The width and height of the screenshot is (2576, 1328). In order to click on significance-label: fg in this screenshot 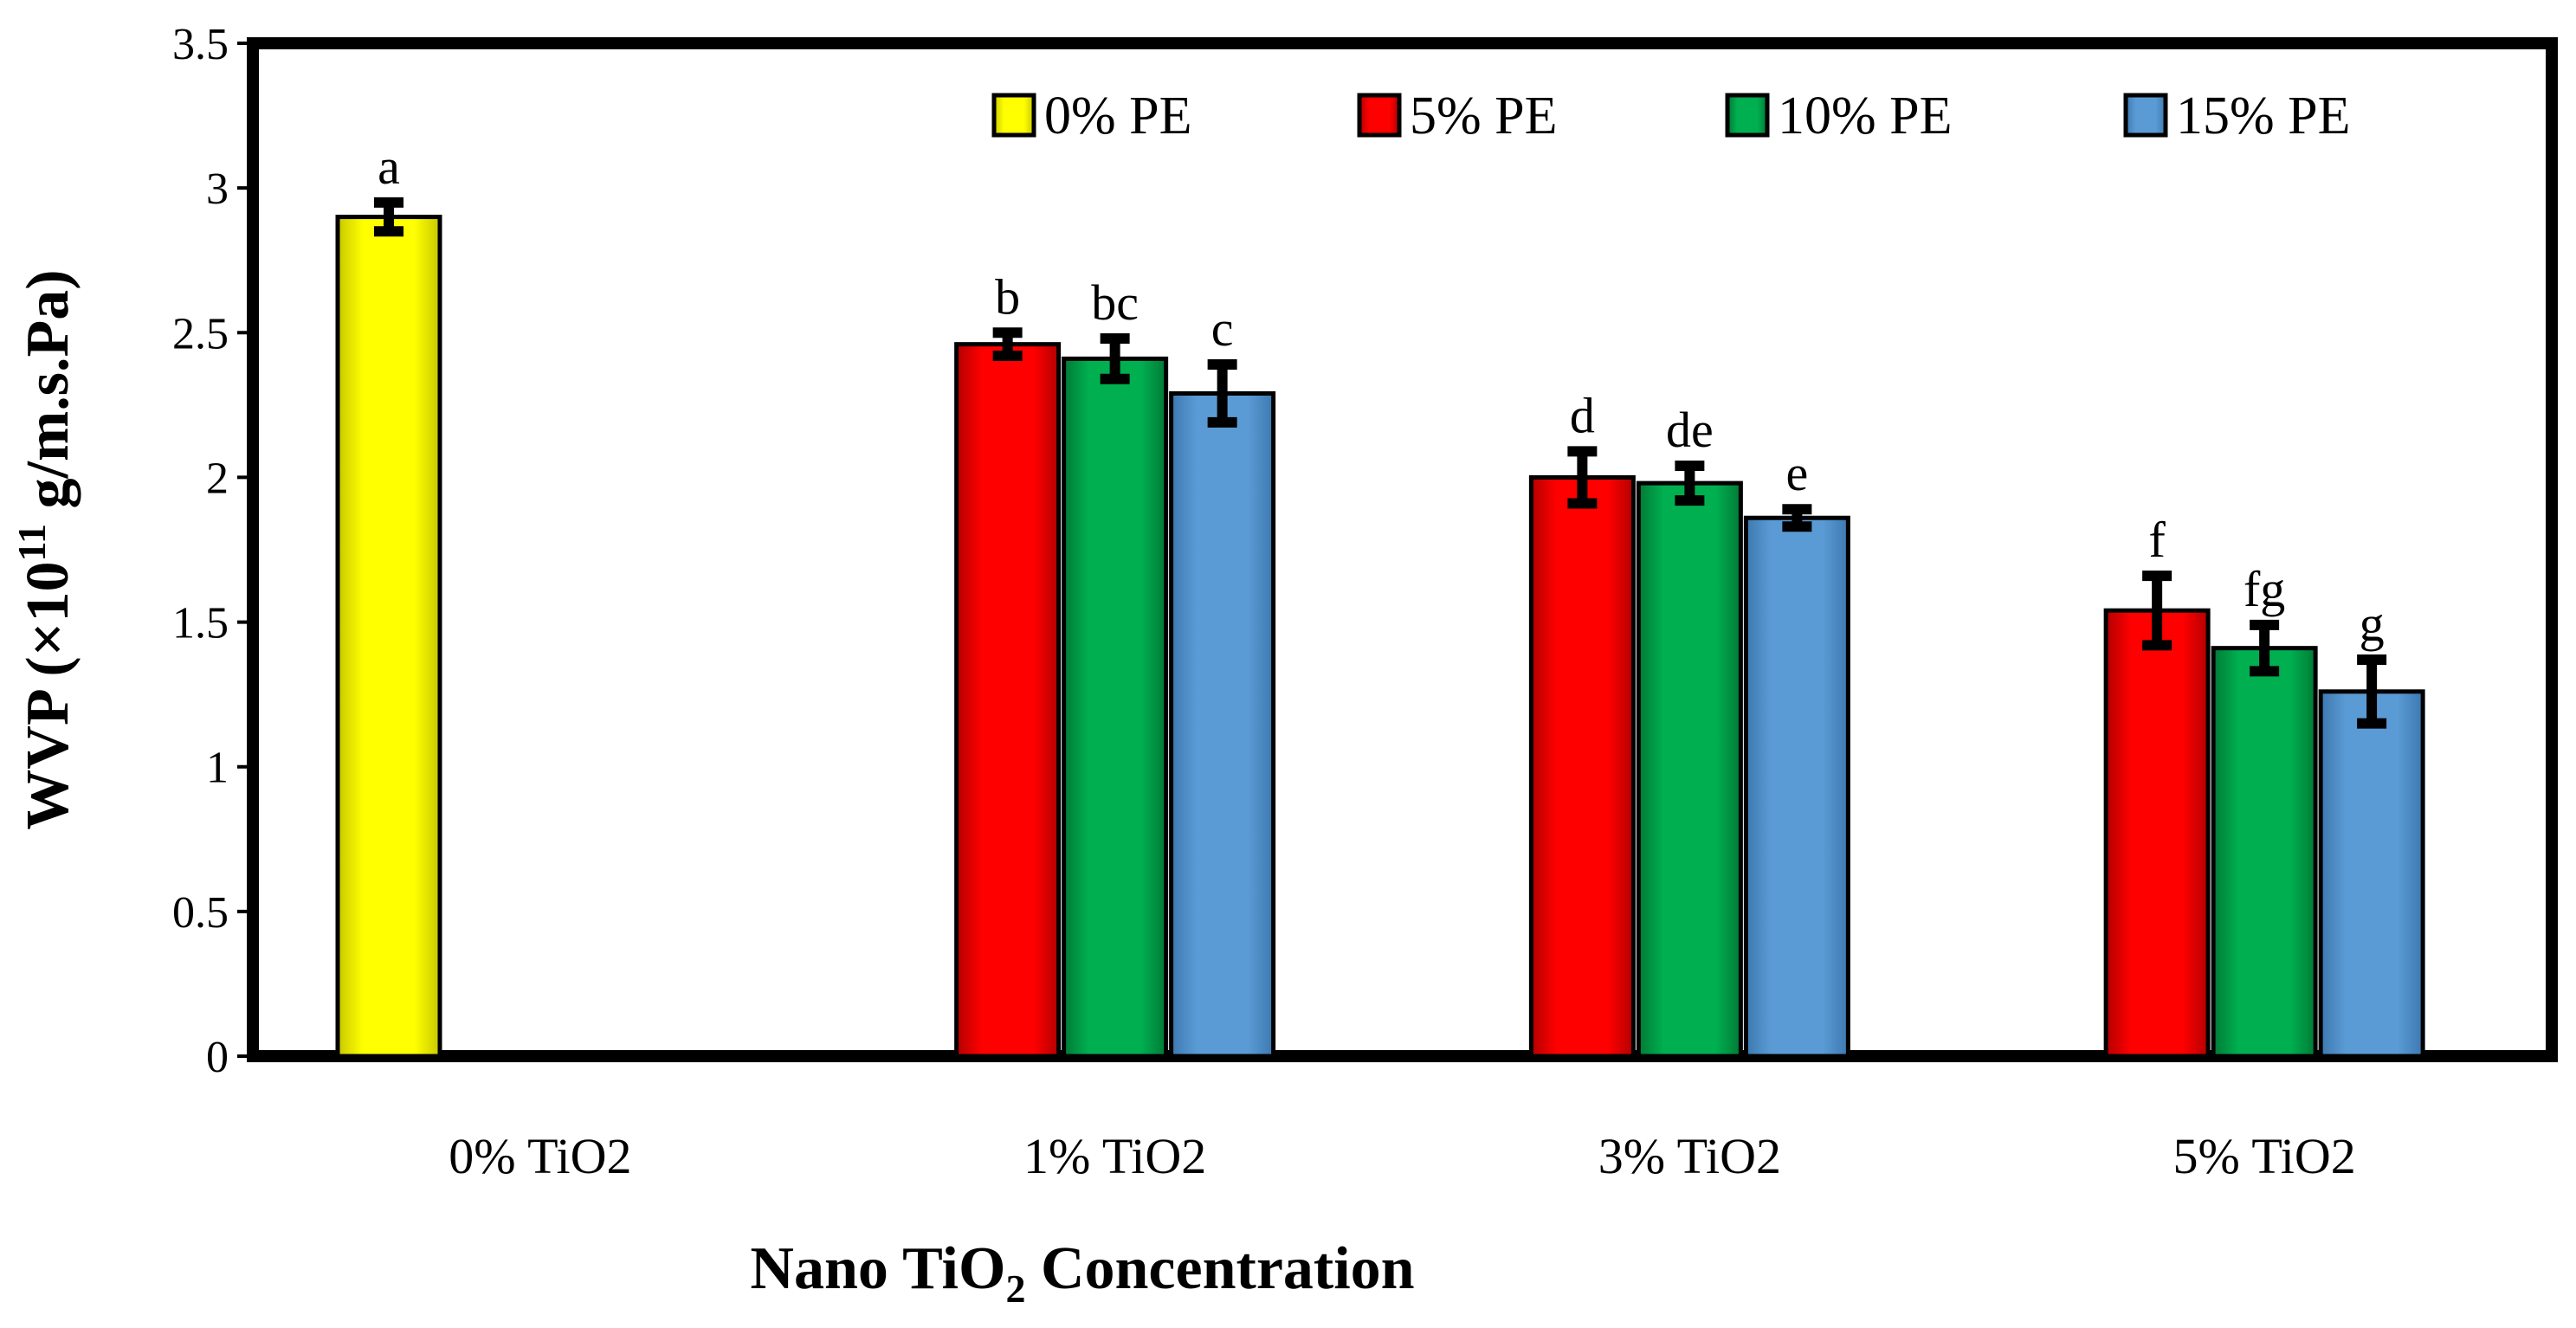, I will do `click(2264, 589)`.